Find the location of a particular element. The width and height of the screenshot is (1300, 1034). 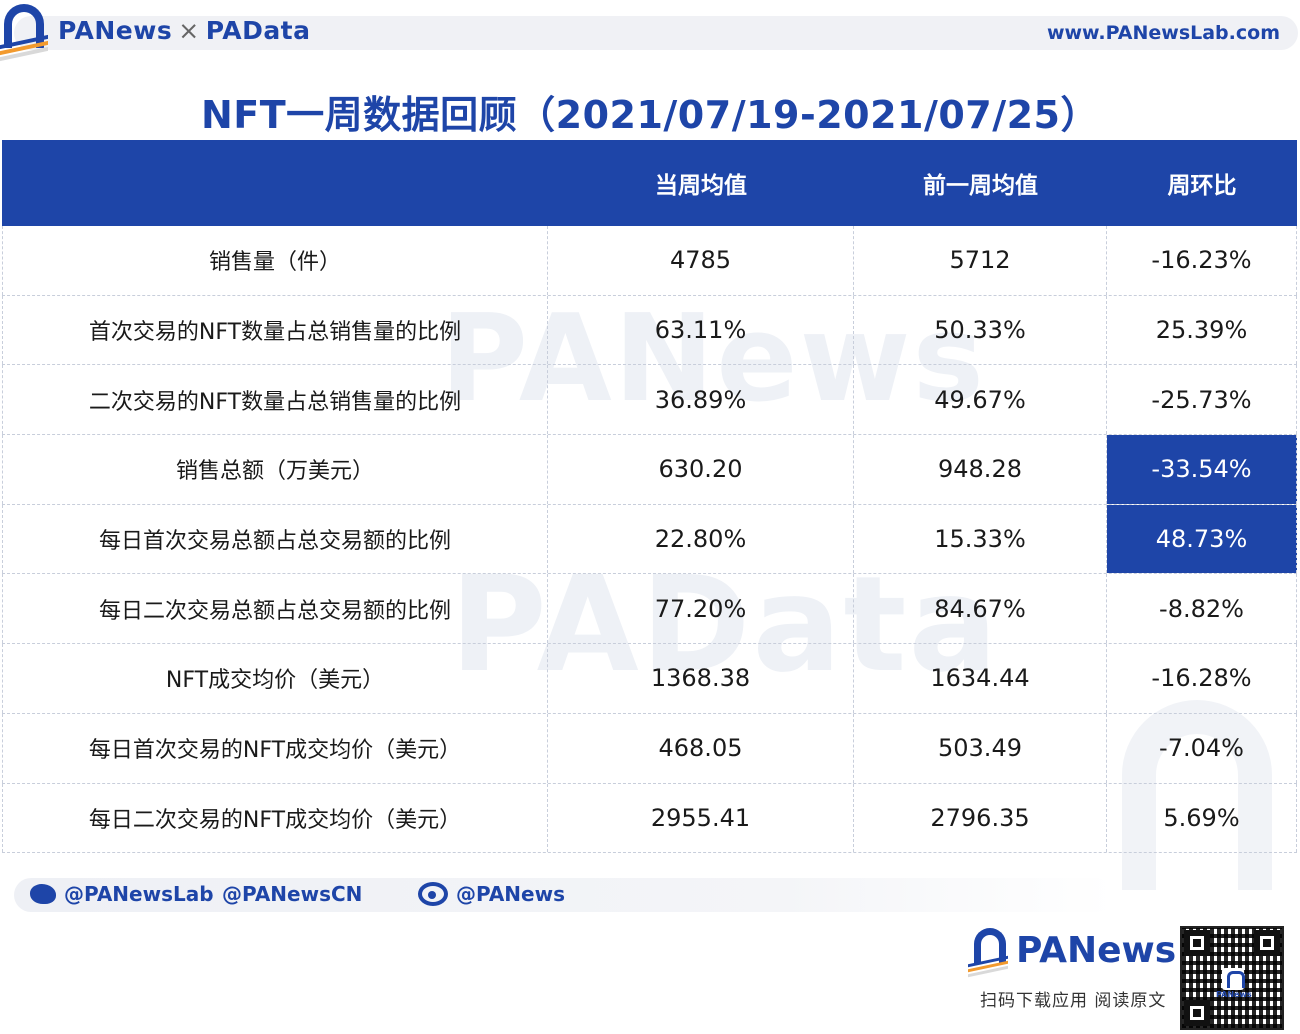

table-row: NFT成交均价（美元） 1368.38 1634.44 -16.28% is located at coordinates (649, 679).